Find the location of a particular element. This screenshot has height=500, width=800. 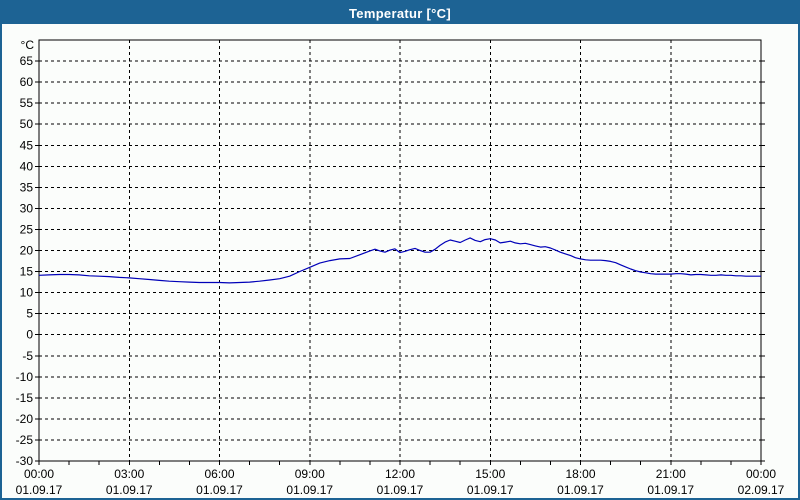

x-tick-time-label: 15:00 is located at coordinates (490, 474).